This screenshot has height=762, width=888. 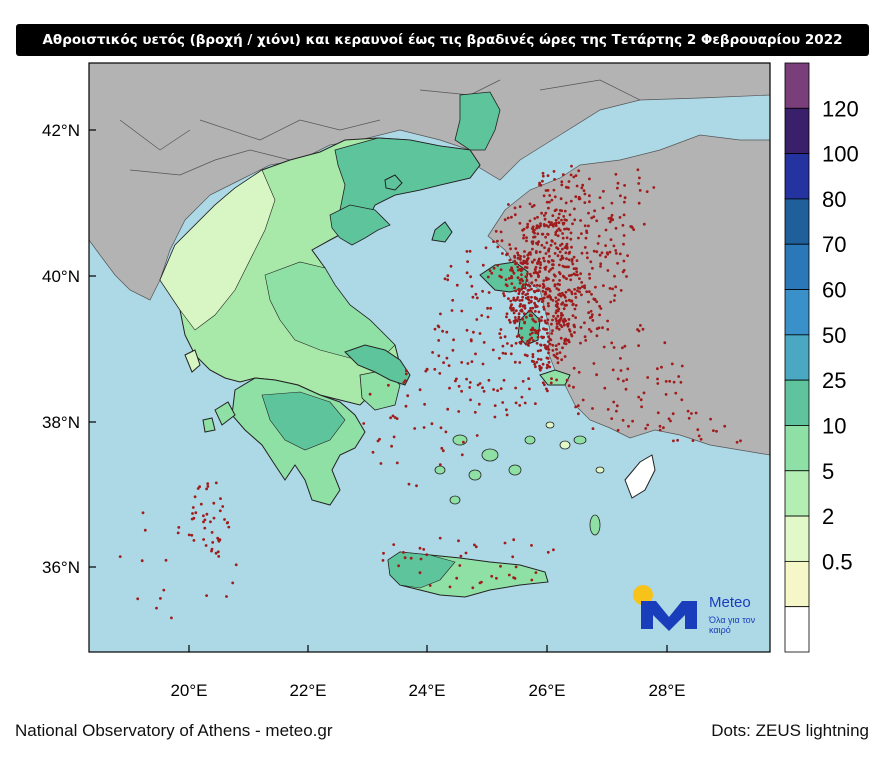 What do you see at coordinates (840, 108) in the screenshot?
I see `legend-label: 120` at bounding box center [840, 108].